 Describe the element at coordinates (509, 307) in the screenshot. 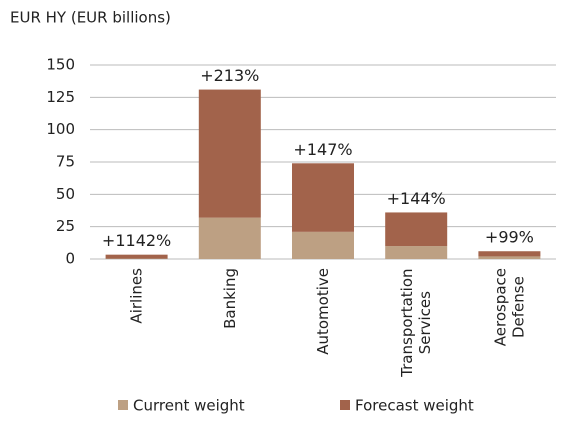

I see `x-tick-label: AerospaceDefense` at that location.